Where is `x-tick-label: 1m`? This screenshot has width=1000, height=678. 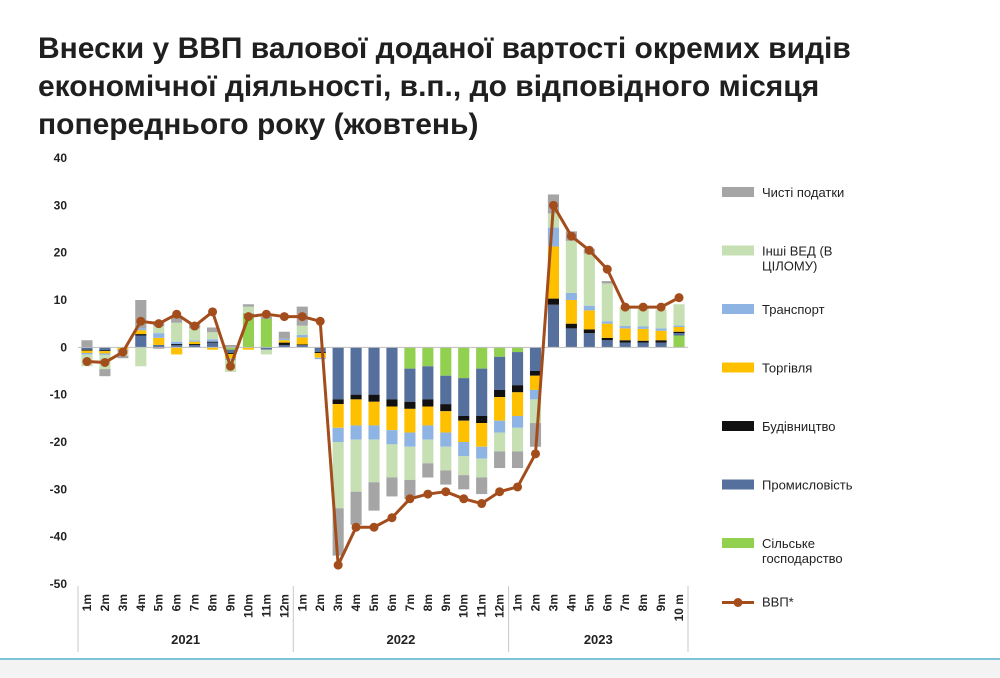
x-tick-label: 1m is located at coordinates (518, 602).